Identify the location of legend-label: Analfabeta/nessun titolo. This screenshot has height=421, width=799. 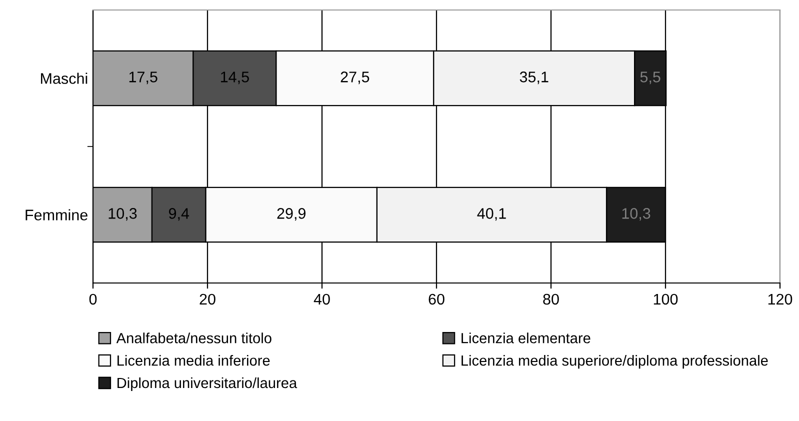
(194, 338).